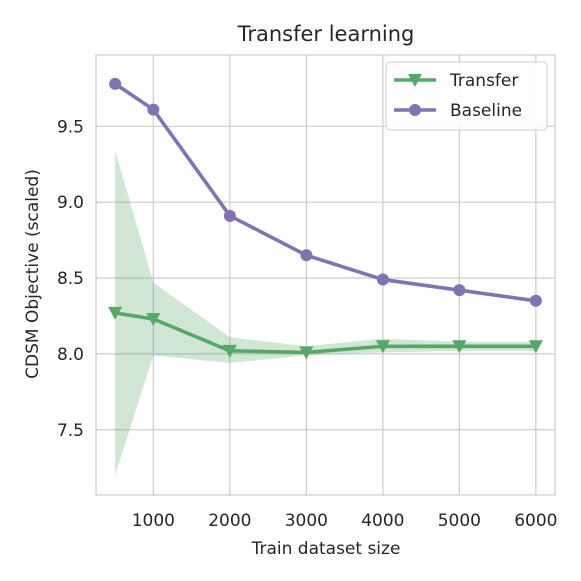 The width and height of the screenshot is (581, 581). I want to click on legend-transfer-marker, so click(415, 80).